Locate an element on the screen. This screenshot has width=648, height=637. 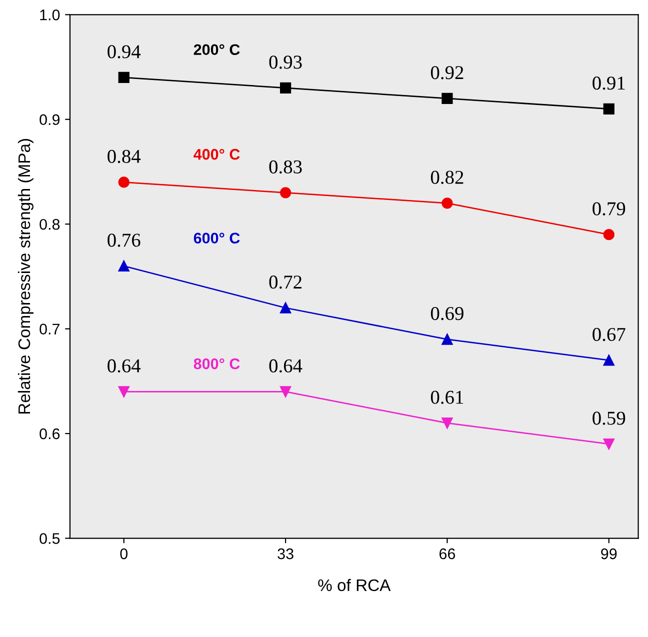
y-tick-label: 0.8 is located at coordinates (50, 224).